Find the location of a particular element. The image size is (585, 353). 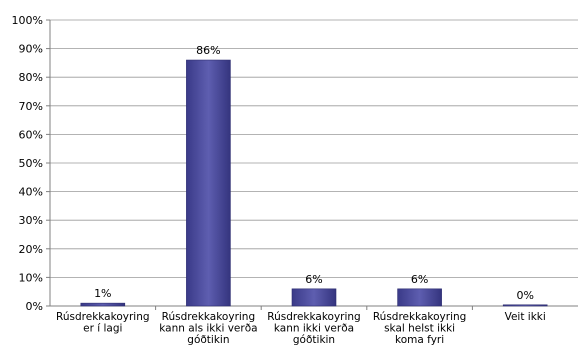

category-label: skal helst ikki is located at coordinates (419, 329).